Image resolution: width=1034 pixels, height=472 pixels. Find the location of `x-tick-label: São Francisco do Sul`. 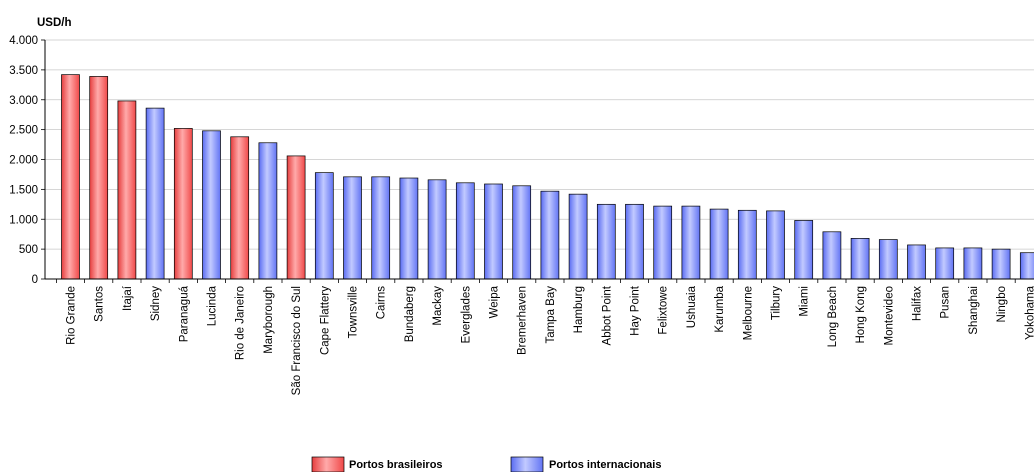

x-tick-label: São Francisco do Sul is located at coordinates (297, 340).